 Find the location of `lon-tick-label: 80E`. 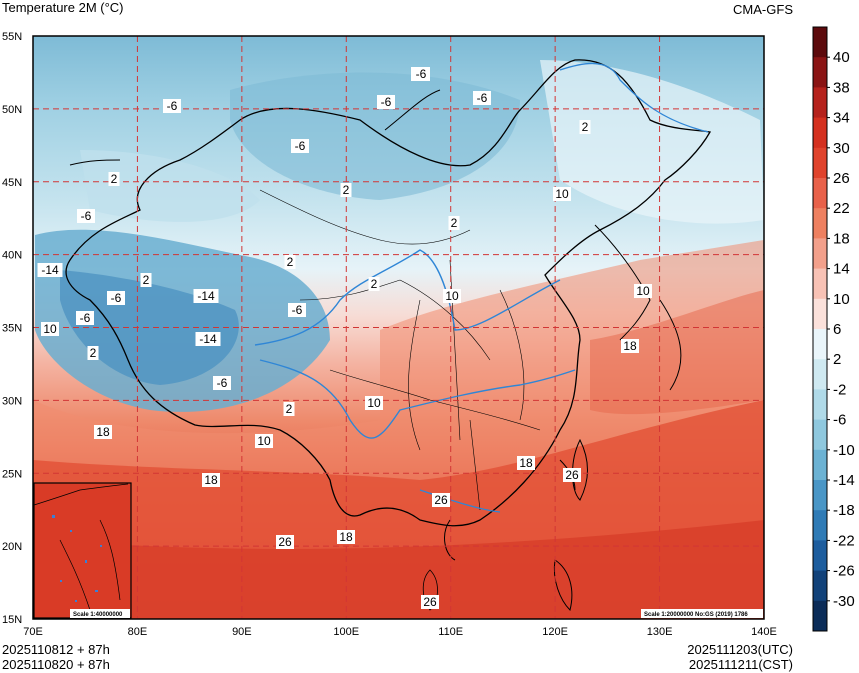

lon-tick-label: 80E is located at coordinates (138, 632).